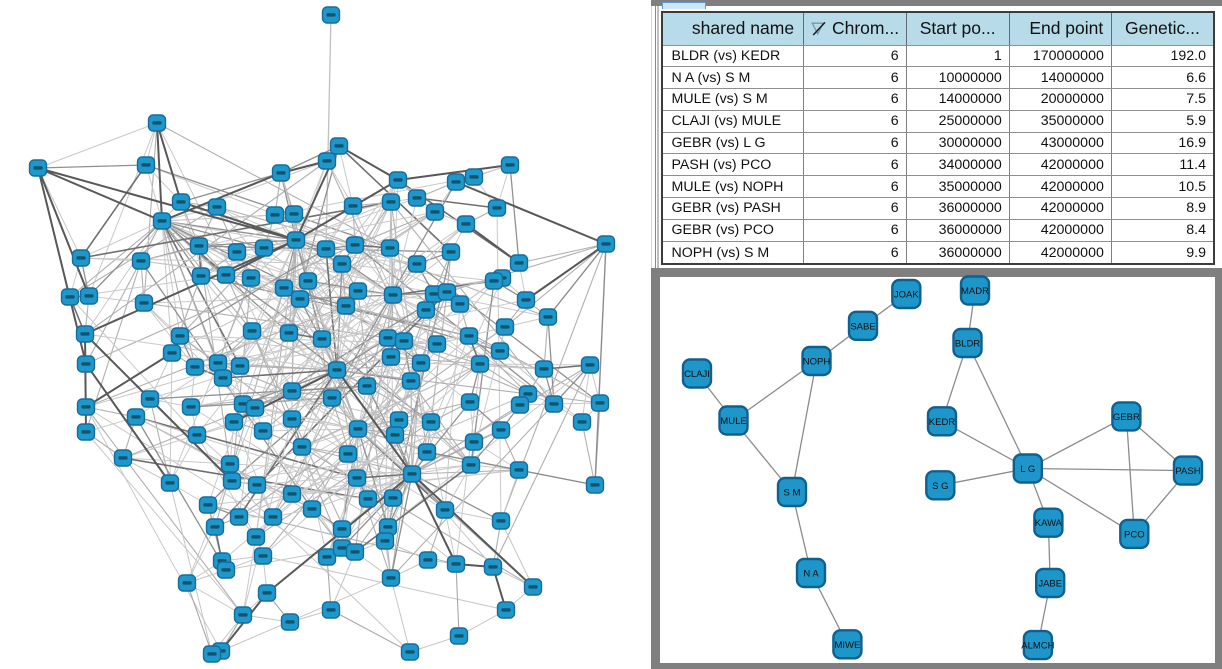 Image resolution: width=1222 pixels, height=669 pixels. What do you see at coordinates (1187, 471) in the screenshot?
I see `svg-text: PASH` at bounding box center [1187, 471].